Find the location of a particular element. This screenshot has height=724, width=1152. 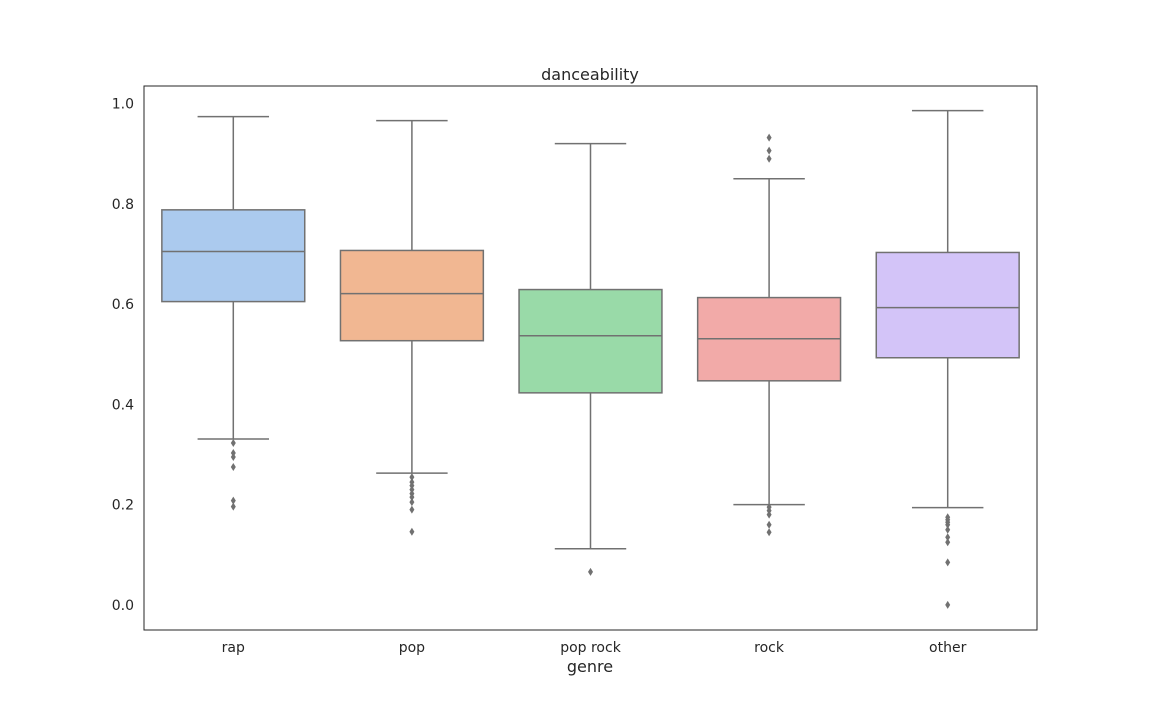

chart-title: danceability is located at coordinates (590, 74).